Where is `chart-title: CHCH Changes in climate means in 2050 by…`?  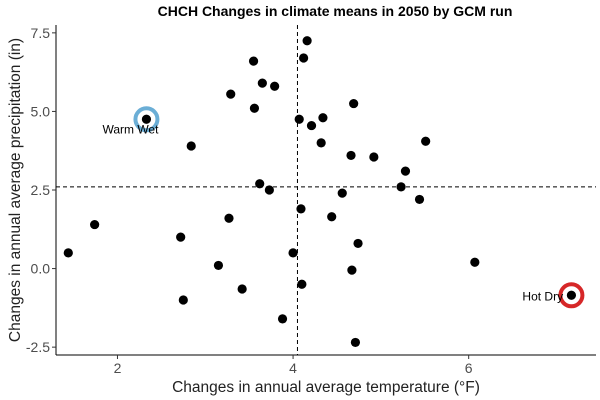
chart-title: CHCH Changes in climate means in 2050 by… is located at coordinates (335, 11).